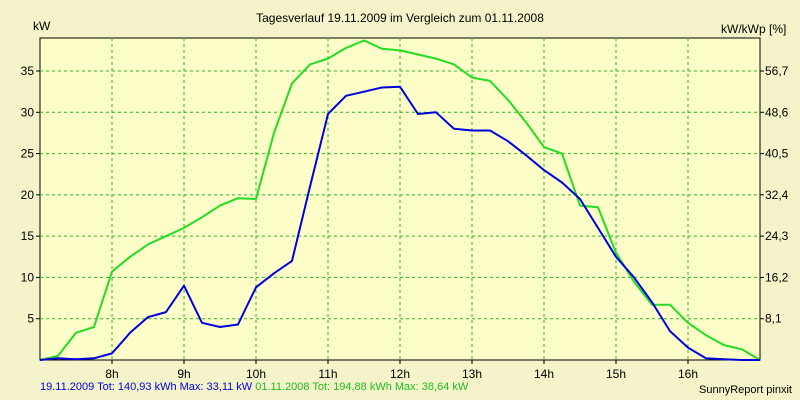 The image size is (800, 400). Describe the element at coordinates (28, 154) in the screenshot. I see `y-tick-label-left: 25` at that location.